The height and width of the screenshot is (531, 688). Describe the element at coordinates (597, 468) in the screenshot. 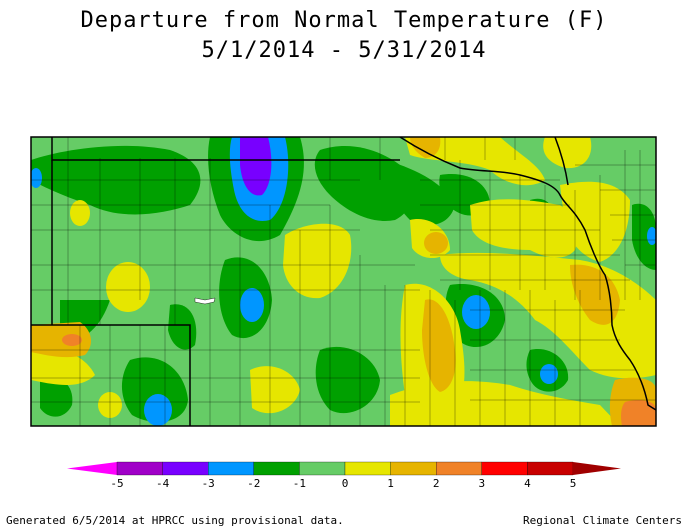

I see `legend-arrow-high` at that location.